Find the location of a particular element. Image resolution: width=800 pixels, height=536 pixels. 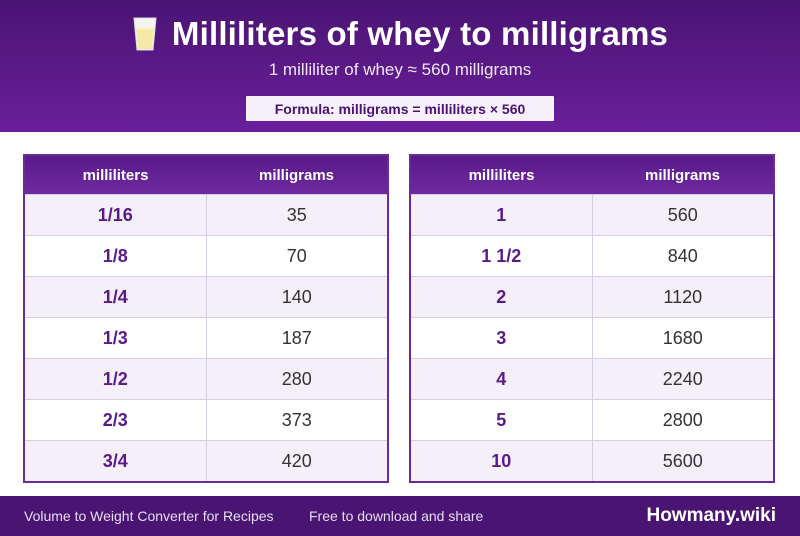

milligrams-cell: 2800 is located at coordinates (682, 419).